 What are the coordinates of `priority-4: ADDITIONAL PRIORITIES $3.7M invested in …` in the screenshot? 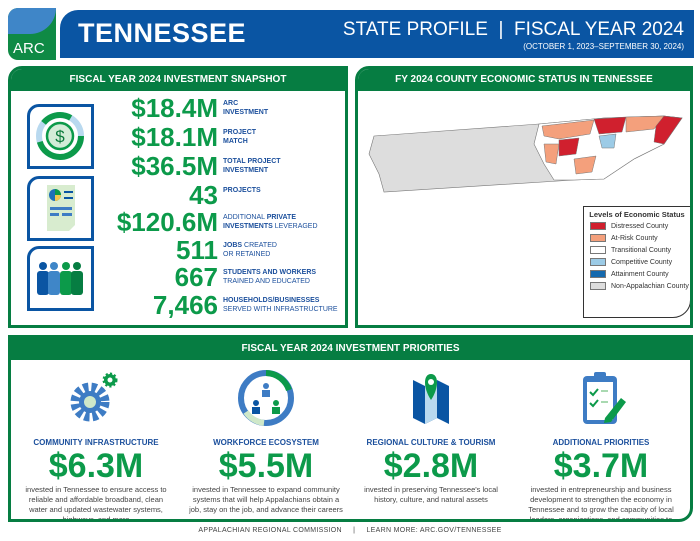 It's located at (601, 447).